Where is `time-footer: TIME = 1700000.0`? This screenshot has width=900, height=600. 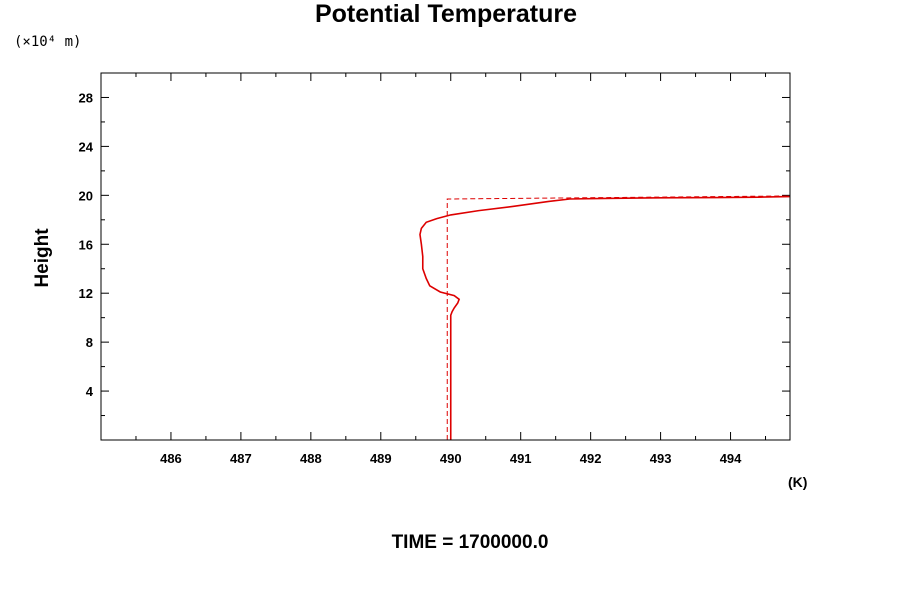
time-footer: TIME = 1700000.0 is located at coordinates (470, 542).